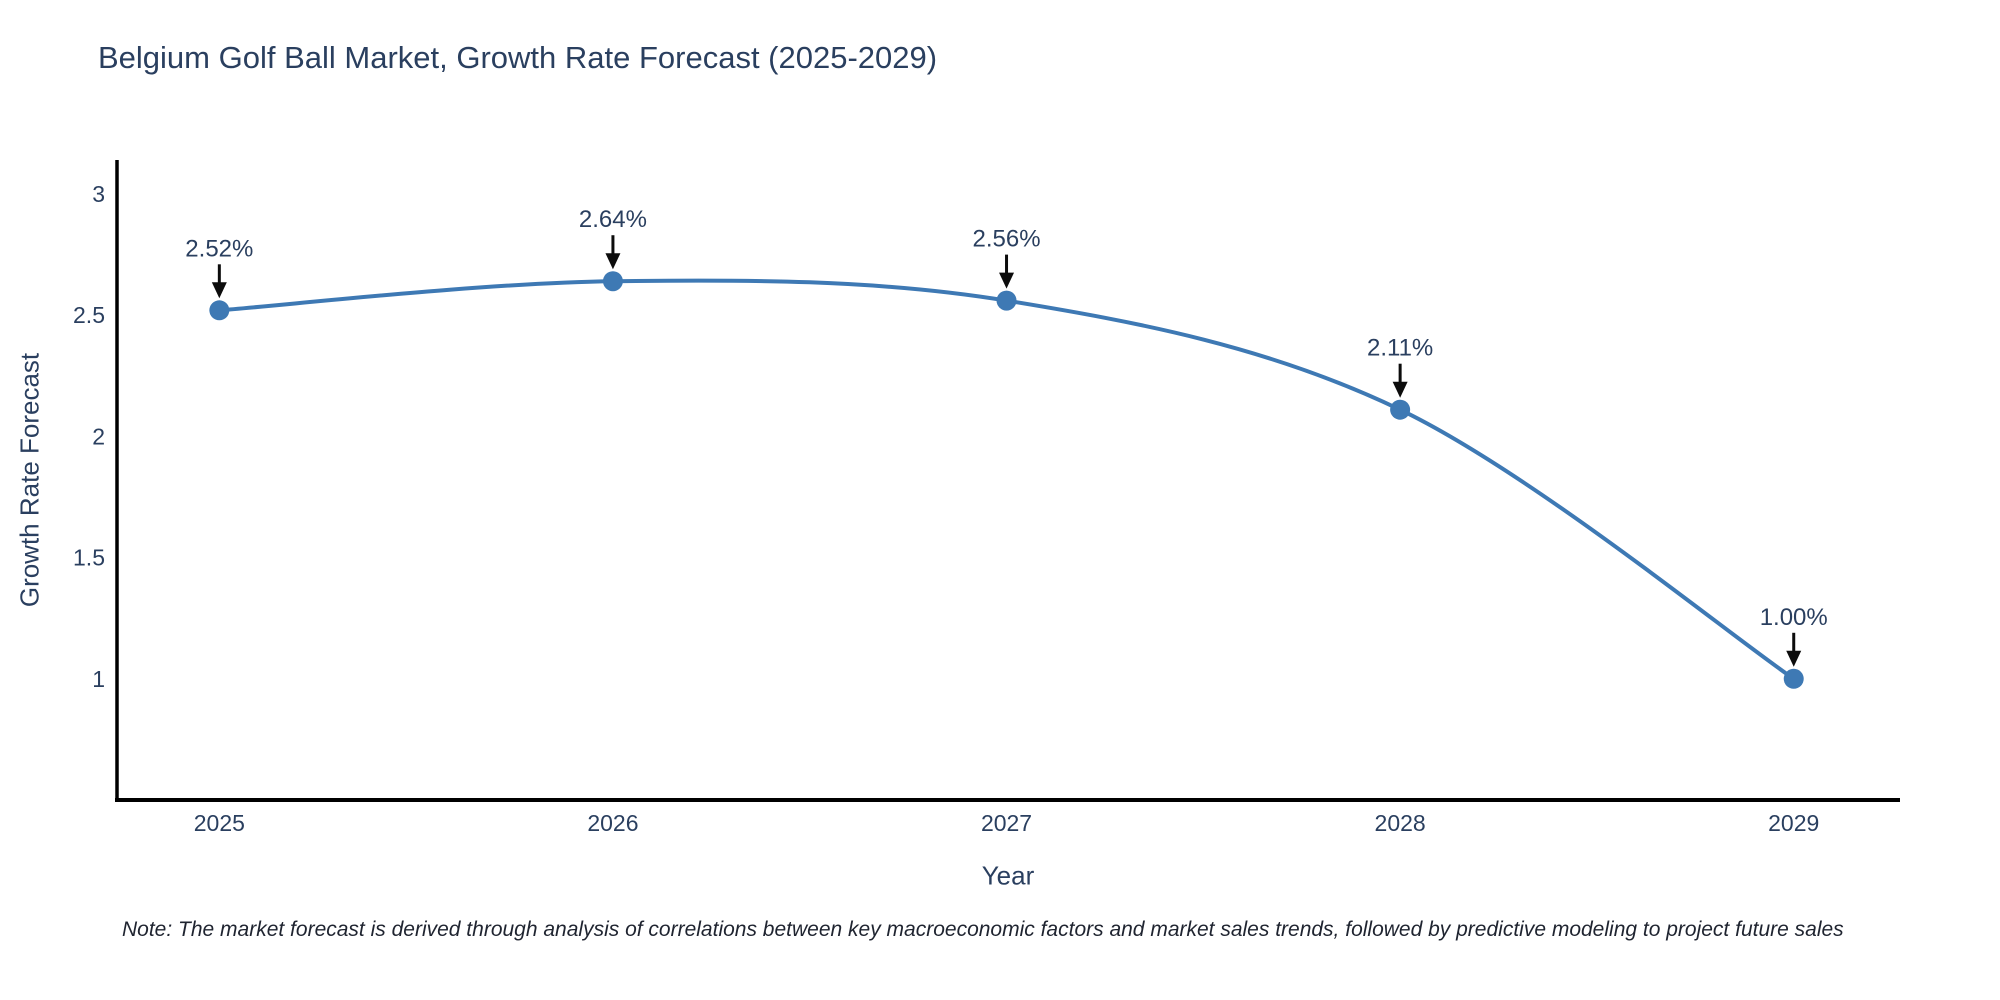  What do you see at coordinates (98, 436) in the screenshot?
I see `y-tick-label: 2` at bounding box center [98, 436].